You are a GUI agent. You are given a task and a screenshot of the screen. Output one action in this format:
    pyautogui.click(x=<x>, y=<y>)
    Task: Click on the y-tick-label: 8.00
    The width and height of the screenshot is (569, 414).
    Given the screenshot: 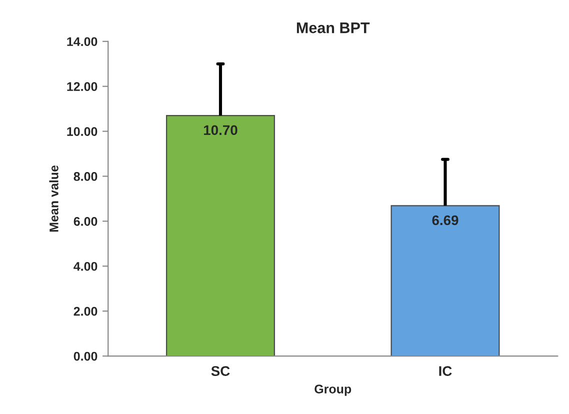 What is the action you would take?
    pyautogui.click(x=86, y=176)
    